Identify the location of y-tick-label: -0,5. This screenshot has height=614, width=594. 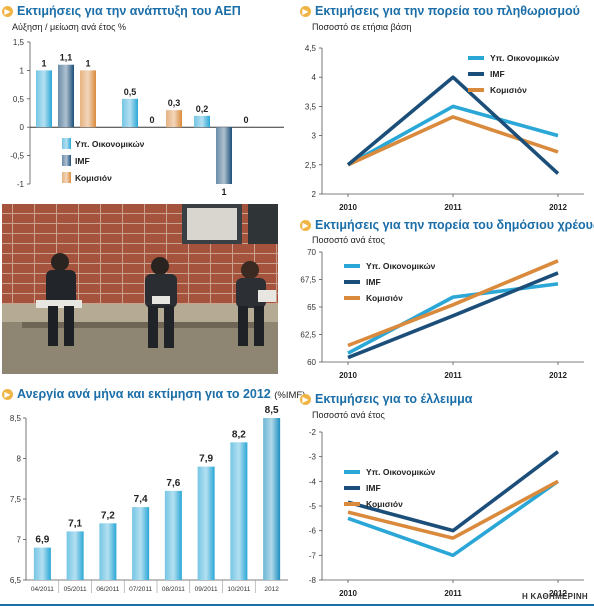
(17, 156).